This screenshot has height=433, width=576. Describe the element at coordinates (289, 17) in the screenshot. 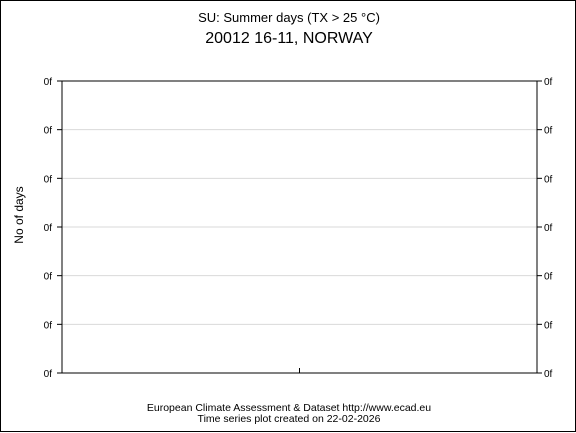

I see `chart-title: SU: Summer days (TX > 25 °C)` at that location.